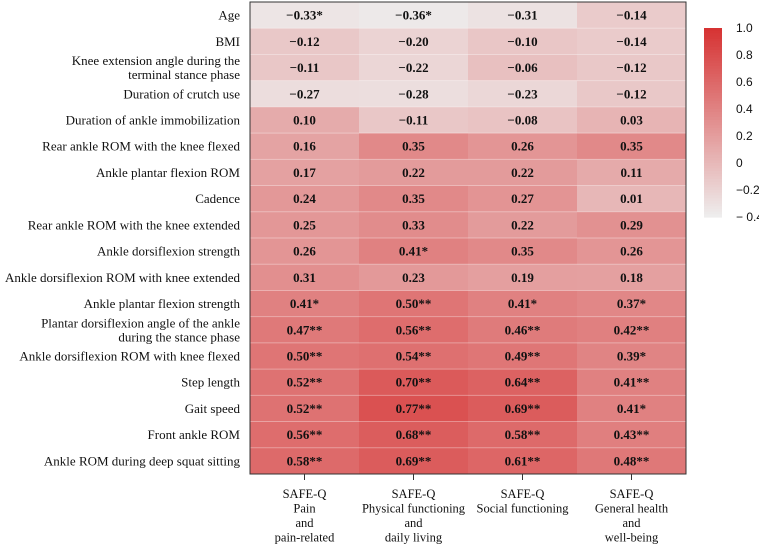  Describe the element at coordinates (414, 408) in the screenshot. I see `cell-value-label: 0.77**` at that location.